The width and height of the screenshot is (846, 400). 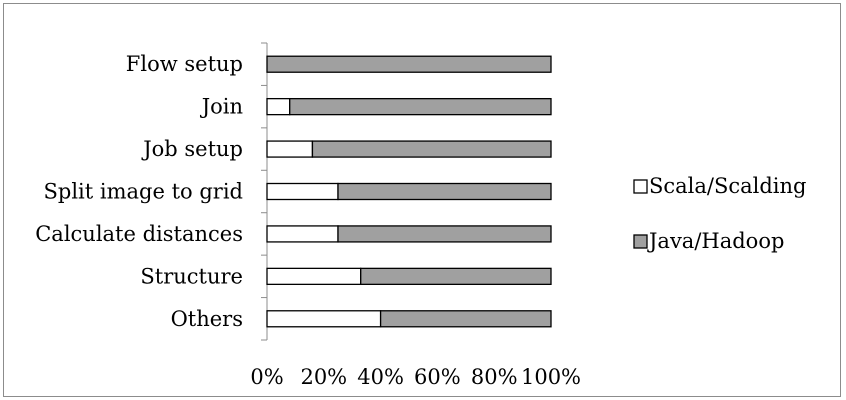 What do you see at coordinates (323, 377) in the screenshot?
I see `x-tick-label: 20%` at bounding box center [323, 377].